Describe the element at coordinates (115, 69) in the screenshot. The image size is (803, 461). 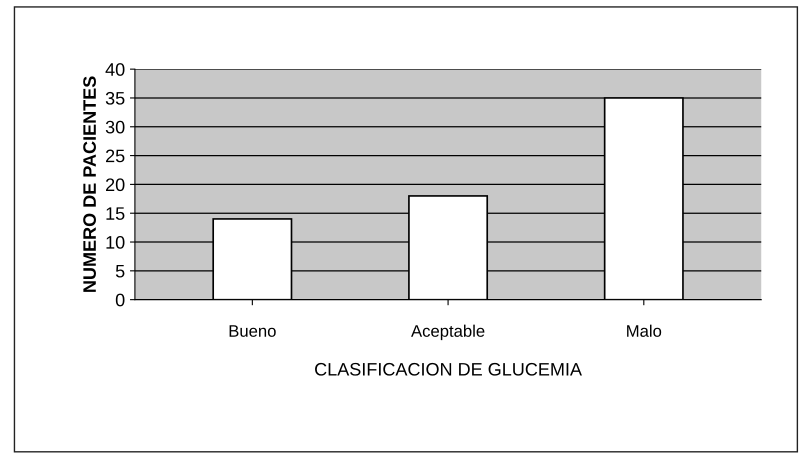
I see `y-tick-label: 40` at that location.